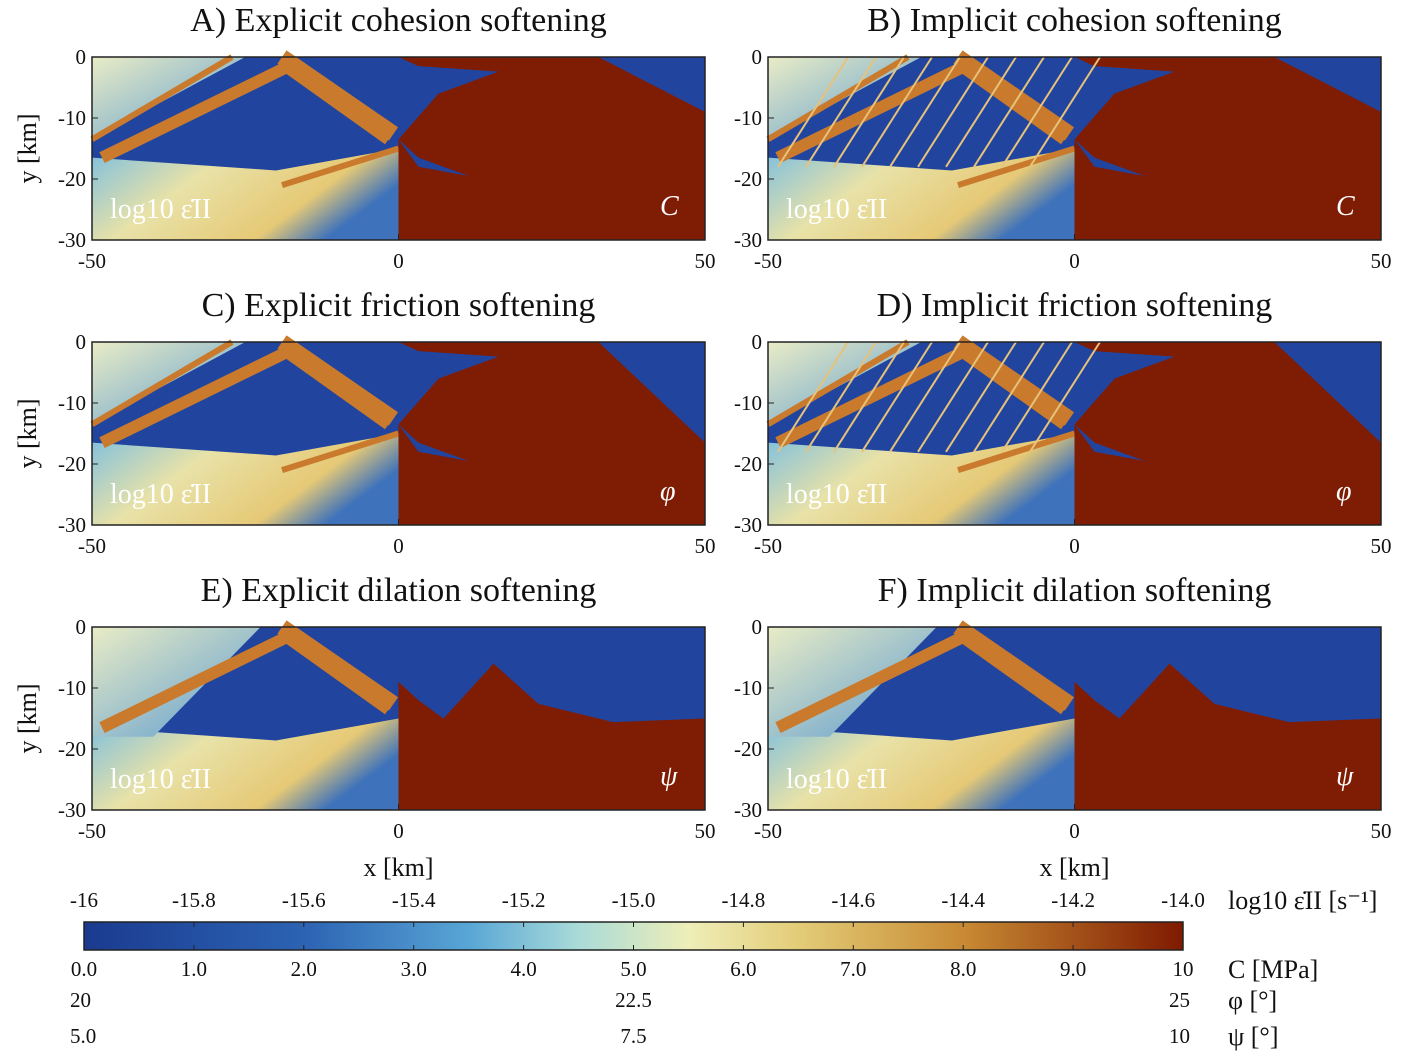  What do you see at coordinates (634, 900) in the screenshot?
I see `colorbar-tick-label: -15.0` at bounding box center [634, 900].